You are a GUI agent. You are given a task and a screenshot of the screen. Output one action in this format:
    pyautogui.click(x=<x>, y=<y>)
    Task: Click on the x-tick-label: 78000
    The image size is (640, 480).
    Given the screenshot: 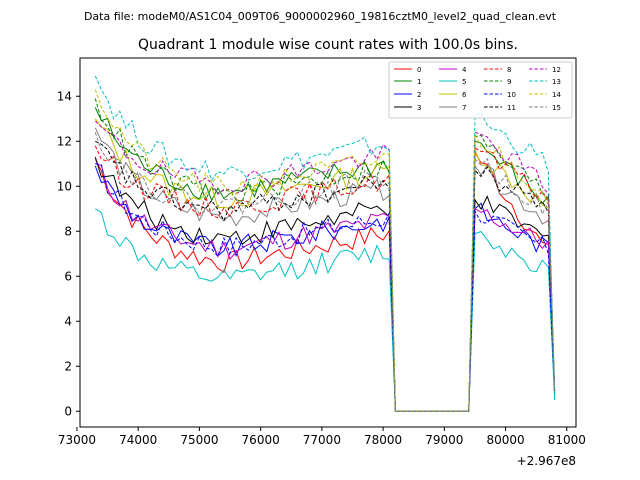 What is the action you would take?
    pyautogui.click(x=383, y=440)
    